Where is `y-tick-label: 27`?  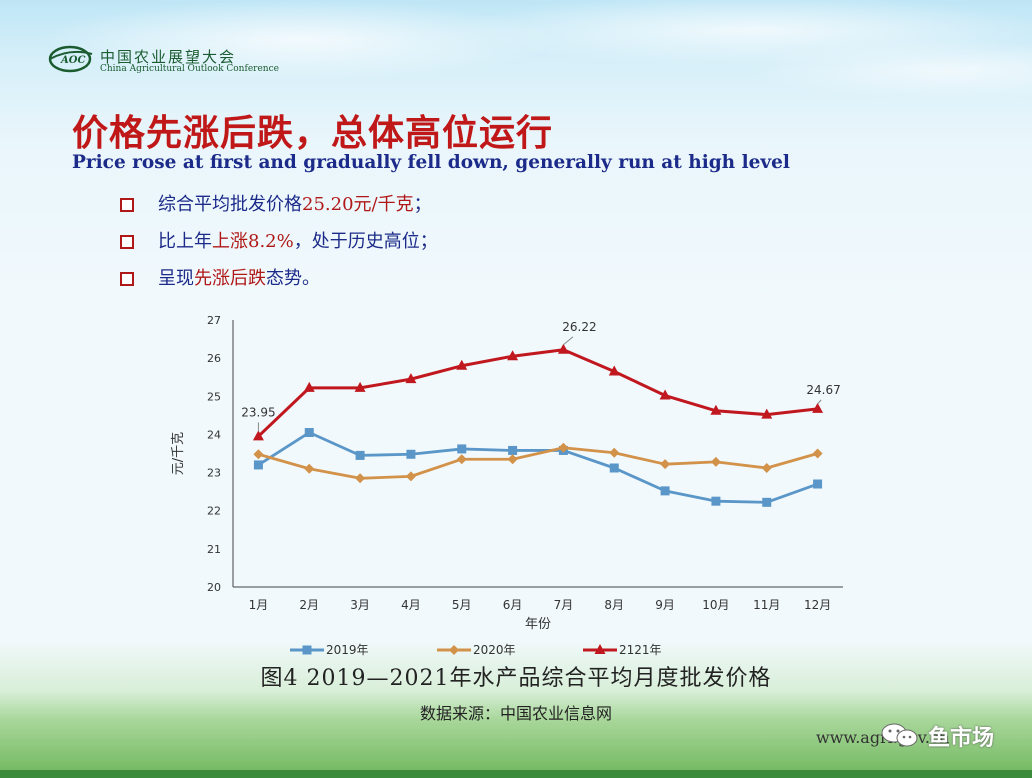
y-tick-label: 27 is located at coordinates (214, 320).